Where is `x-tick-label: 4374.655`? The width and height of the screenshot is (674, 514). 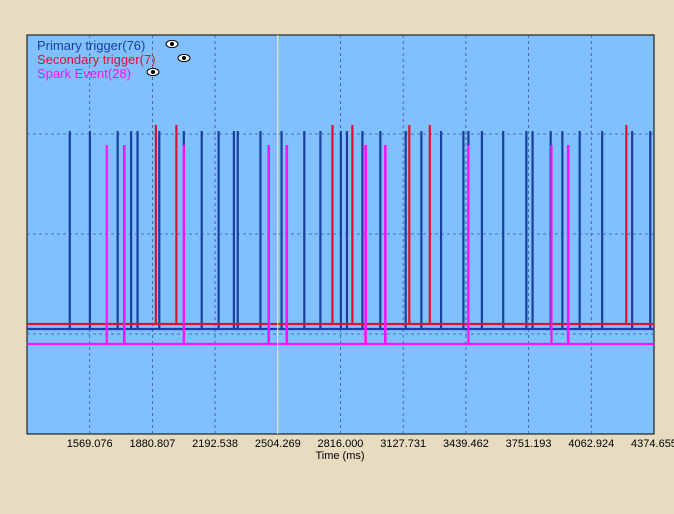 x-tick-label: 4374.655 is located at coordinates (652, 444).